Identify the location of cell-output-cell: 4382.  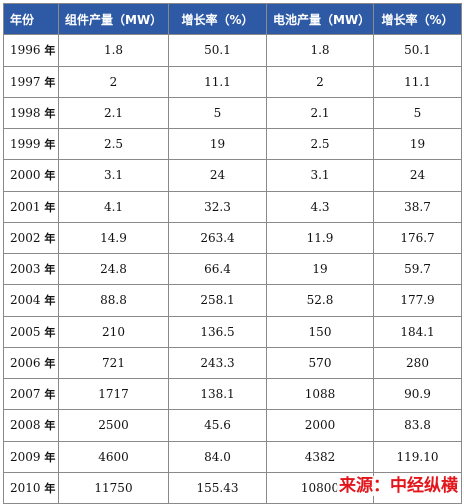
(320, 456).